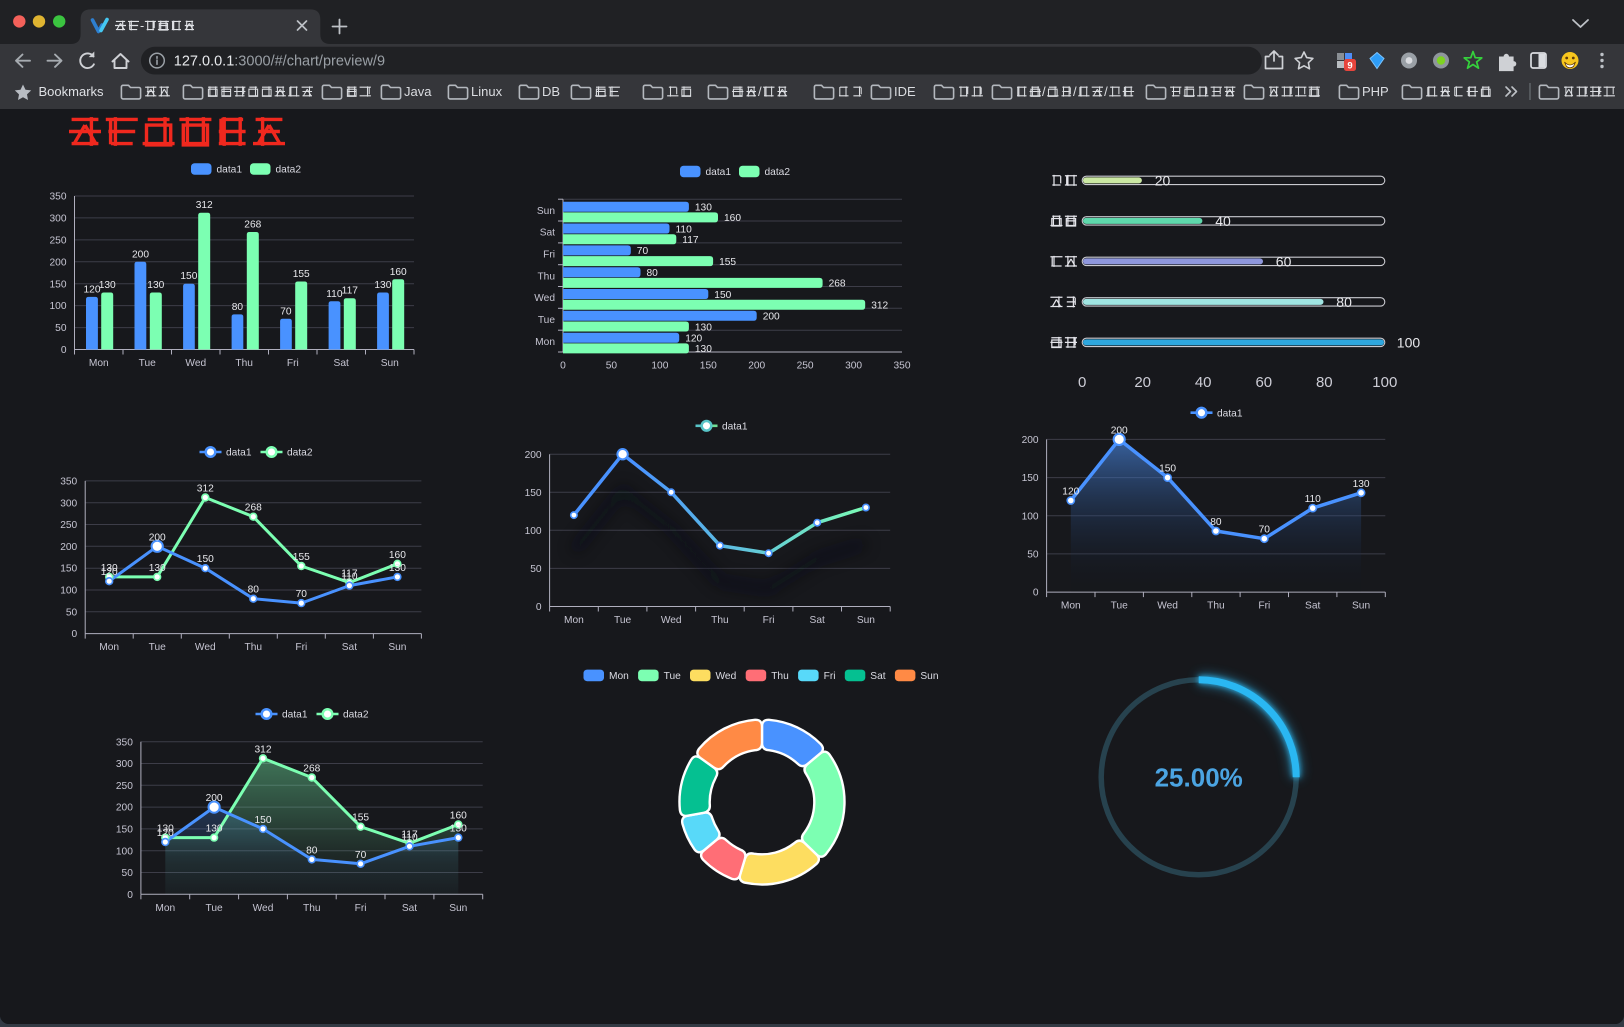 This screenshot has width=1624, height=1027. What do you see at coordinates (1349, 66) in the screenshot?
I see `svg-text: 9` at bounding box center [1349, 66].